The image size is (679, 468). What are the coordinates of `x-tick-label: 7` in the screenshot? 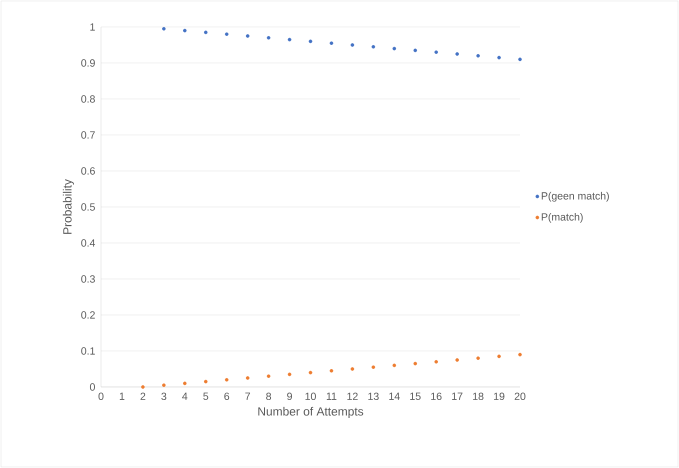 It's located at (247, 396).